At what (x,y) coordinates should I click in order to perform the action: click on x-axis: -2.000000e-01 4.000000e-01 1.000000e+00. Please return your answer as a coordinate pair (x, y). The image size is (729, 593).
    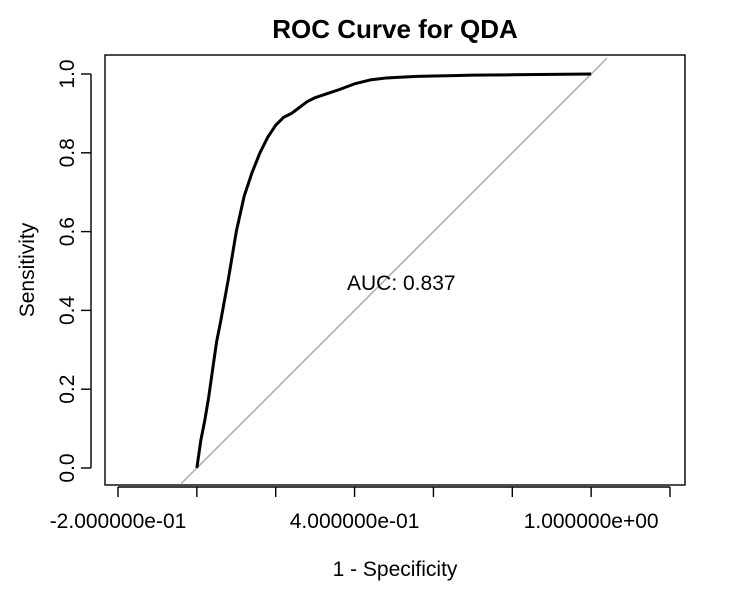
    Looking at the image, I should click on (360, 509).